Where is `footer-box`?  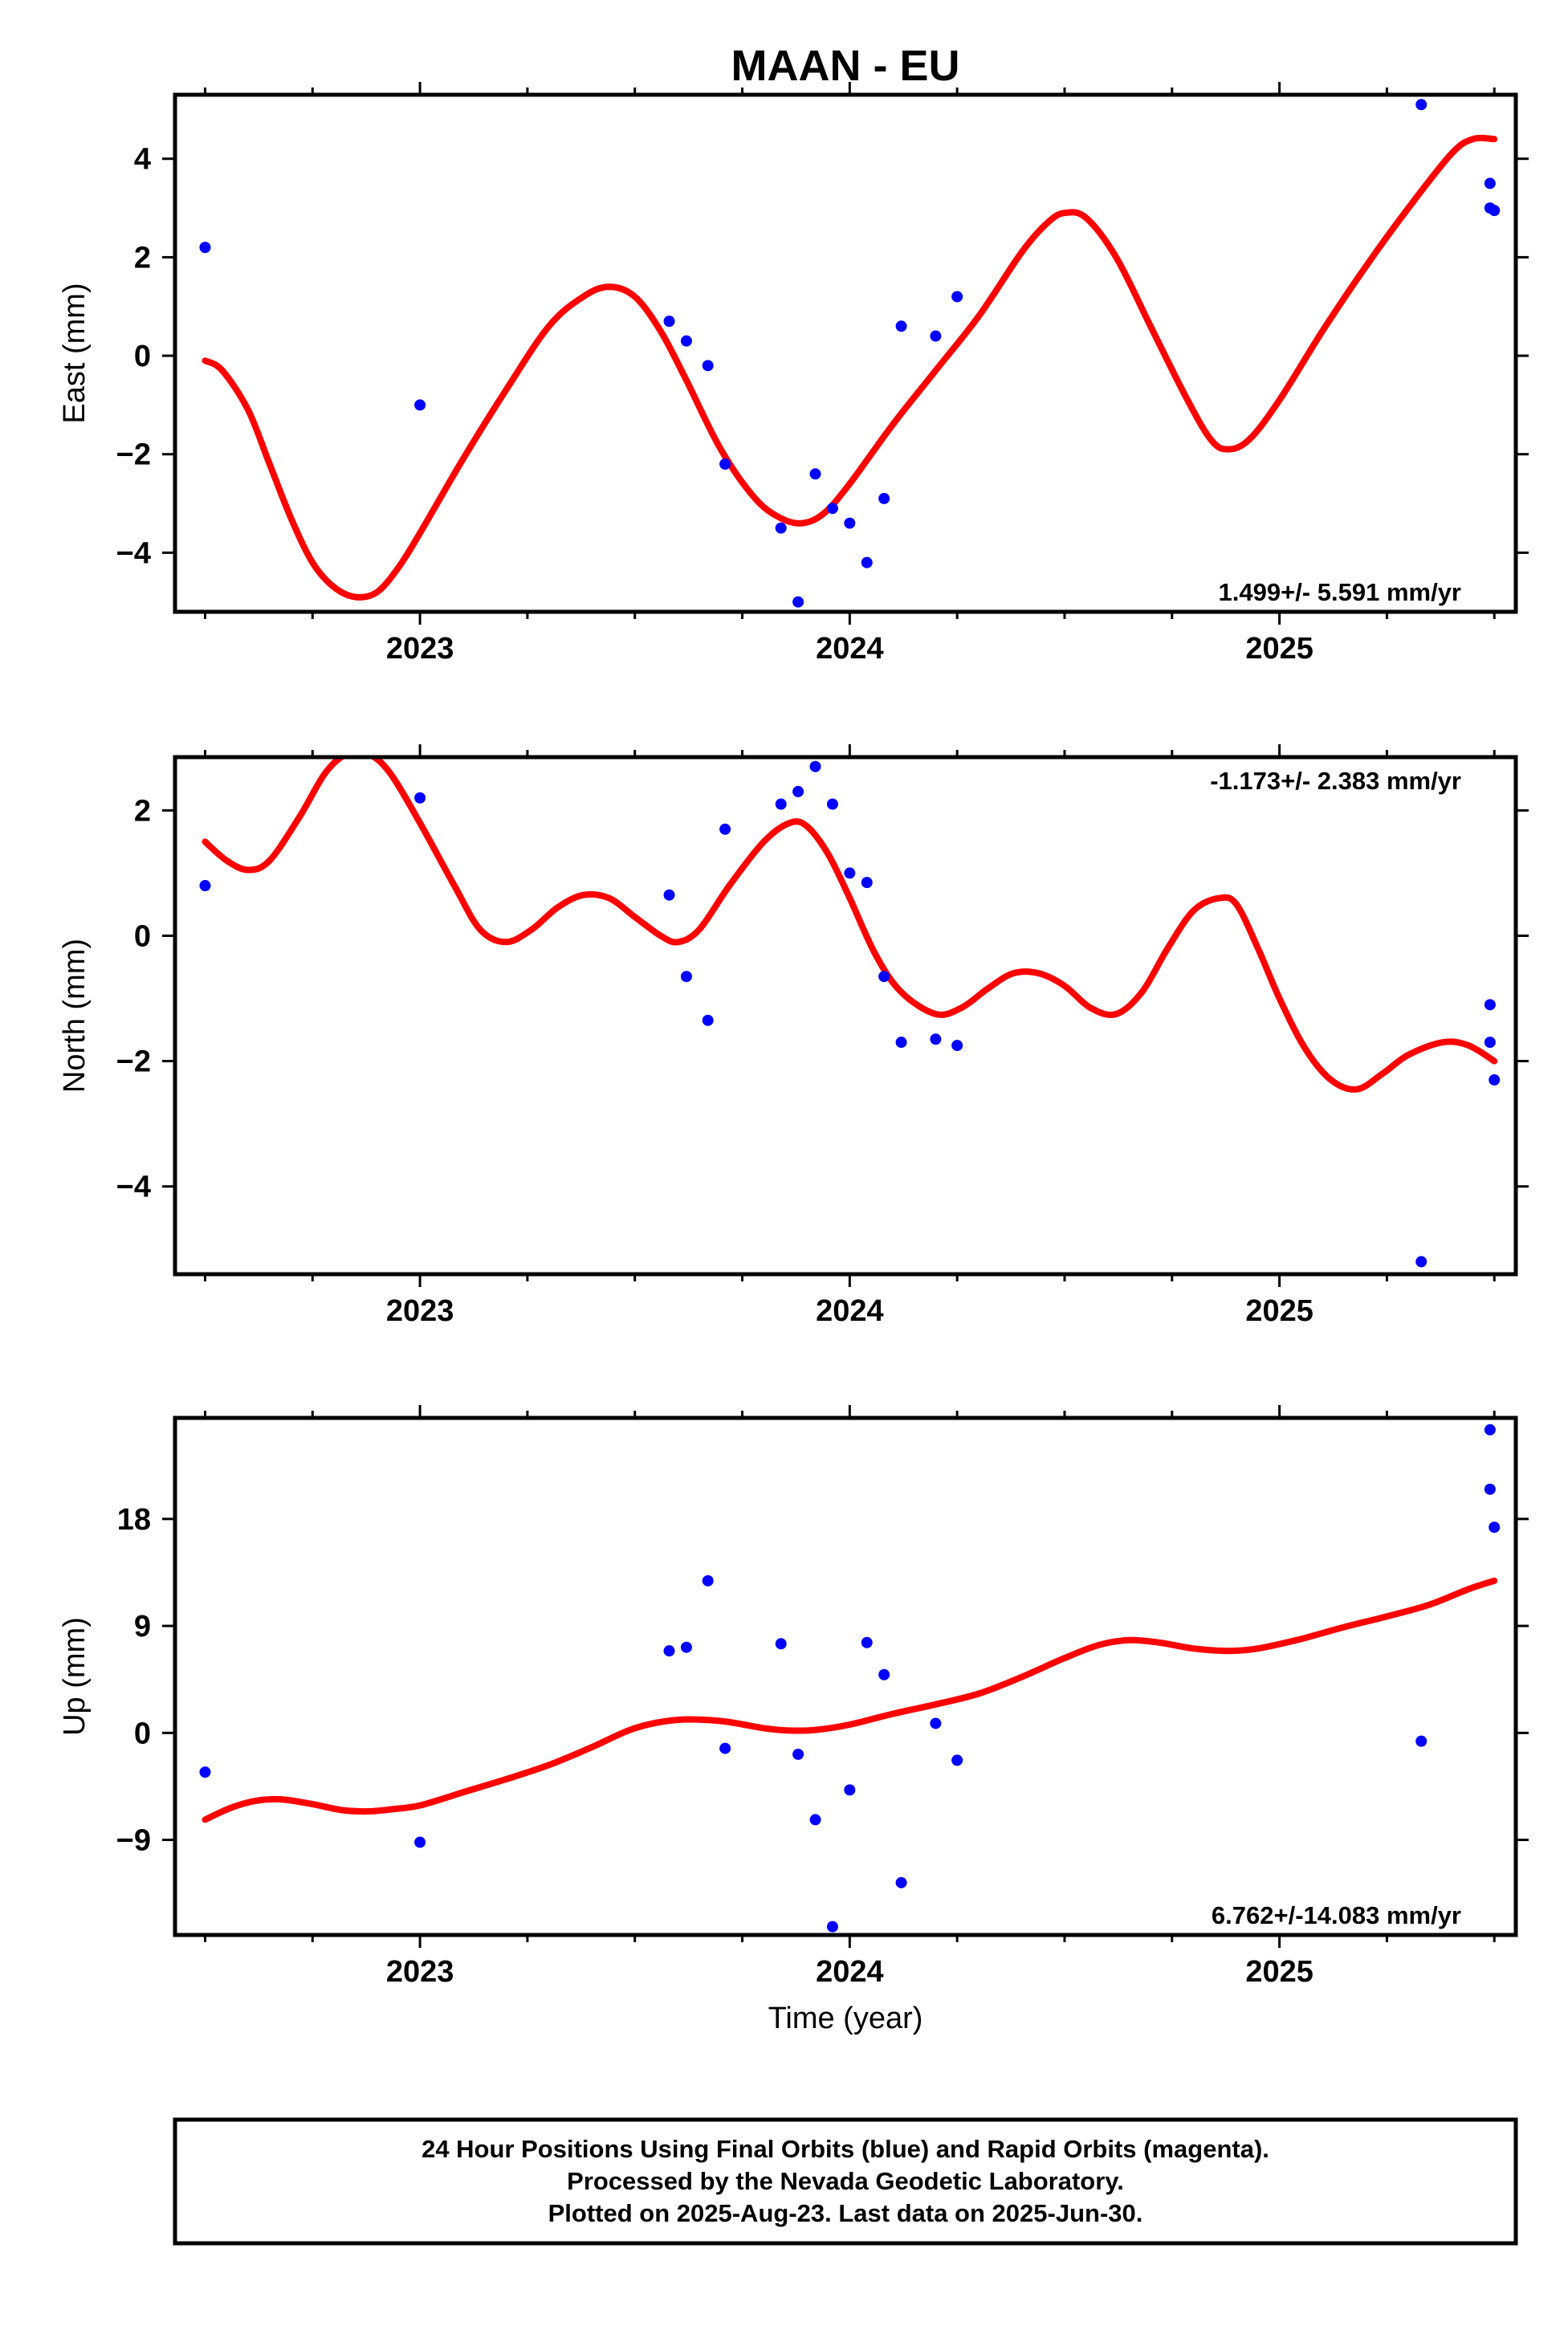 footer-box is located at coordinates (845, 2181).